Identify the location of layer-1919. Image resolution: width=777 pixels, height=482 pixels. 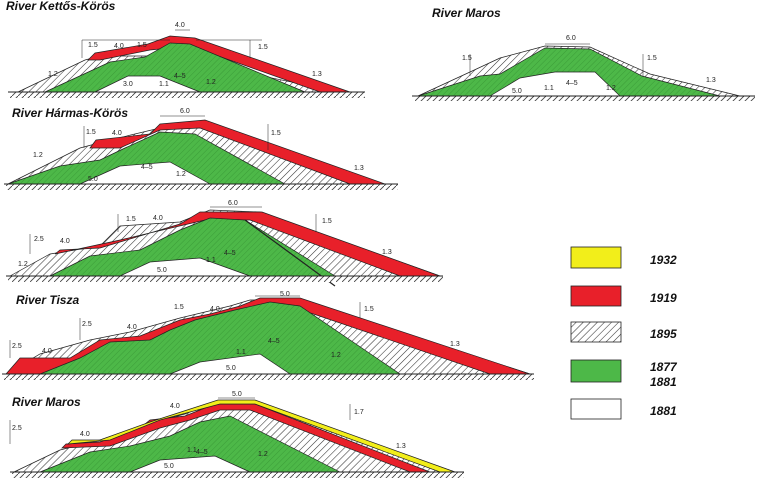
(247, 244).